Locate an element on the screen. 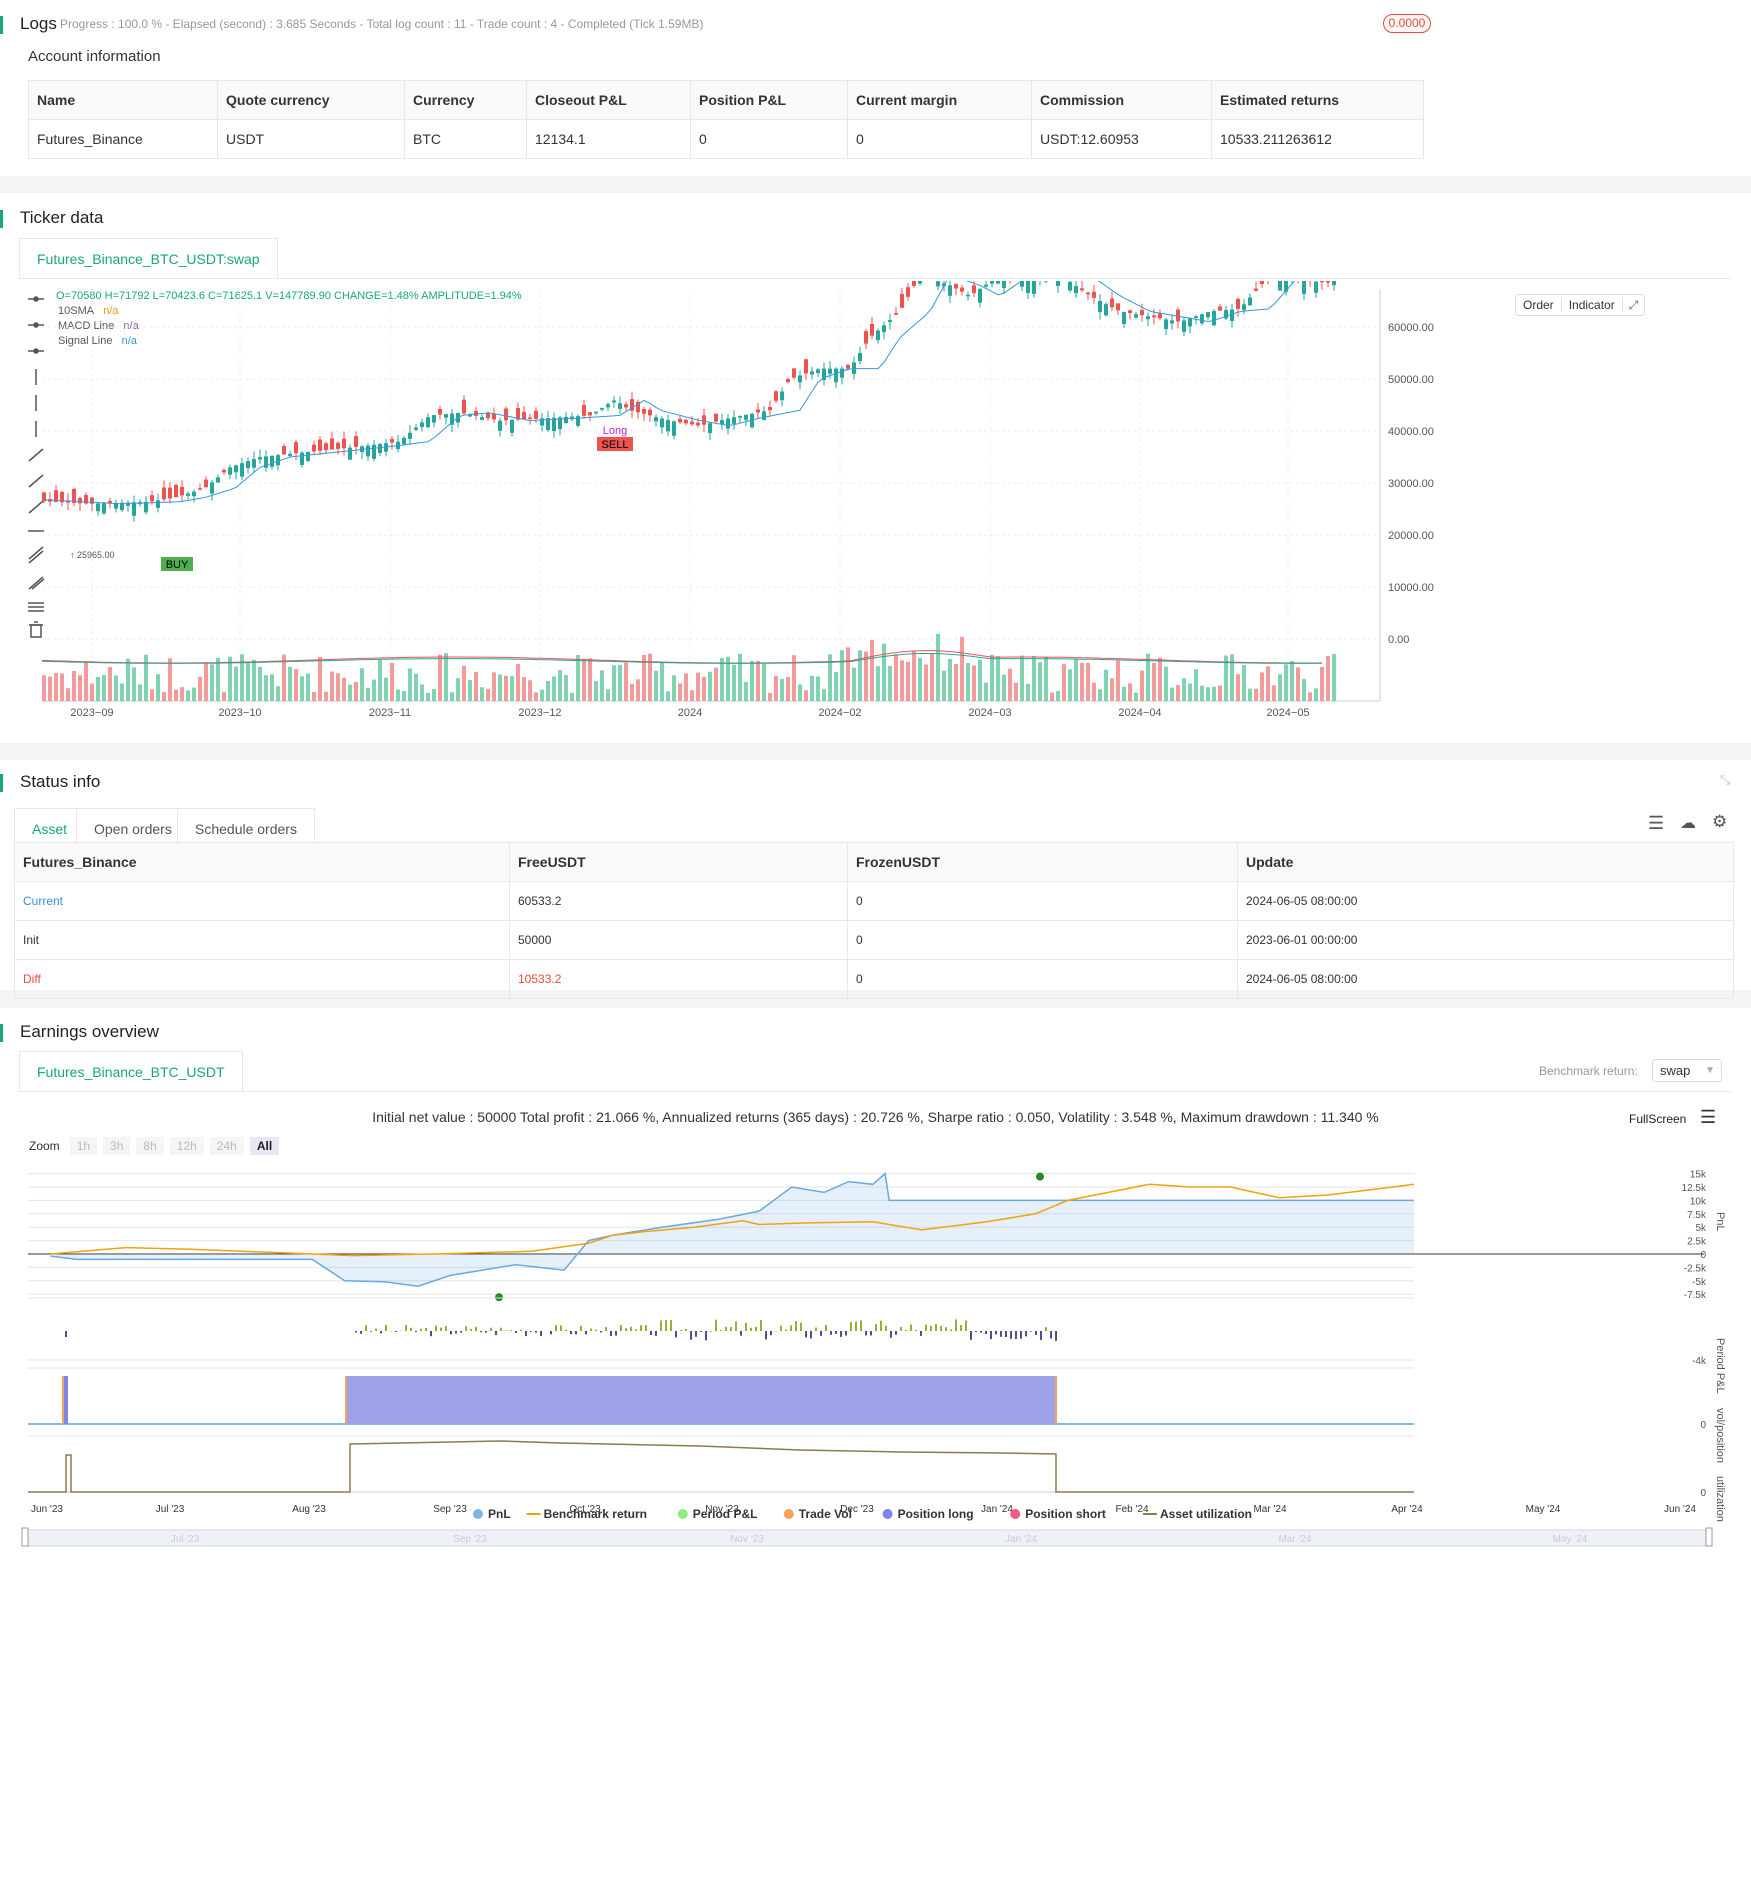 This screenshot has width=1751, height=1889. zoom-1h: 1h is located at coordinates (83, 1146).